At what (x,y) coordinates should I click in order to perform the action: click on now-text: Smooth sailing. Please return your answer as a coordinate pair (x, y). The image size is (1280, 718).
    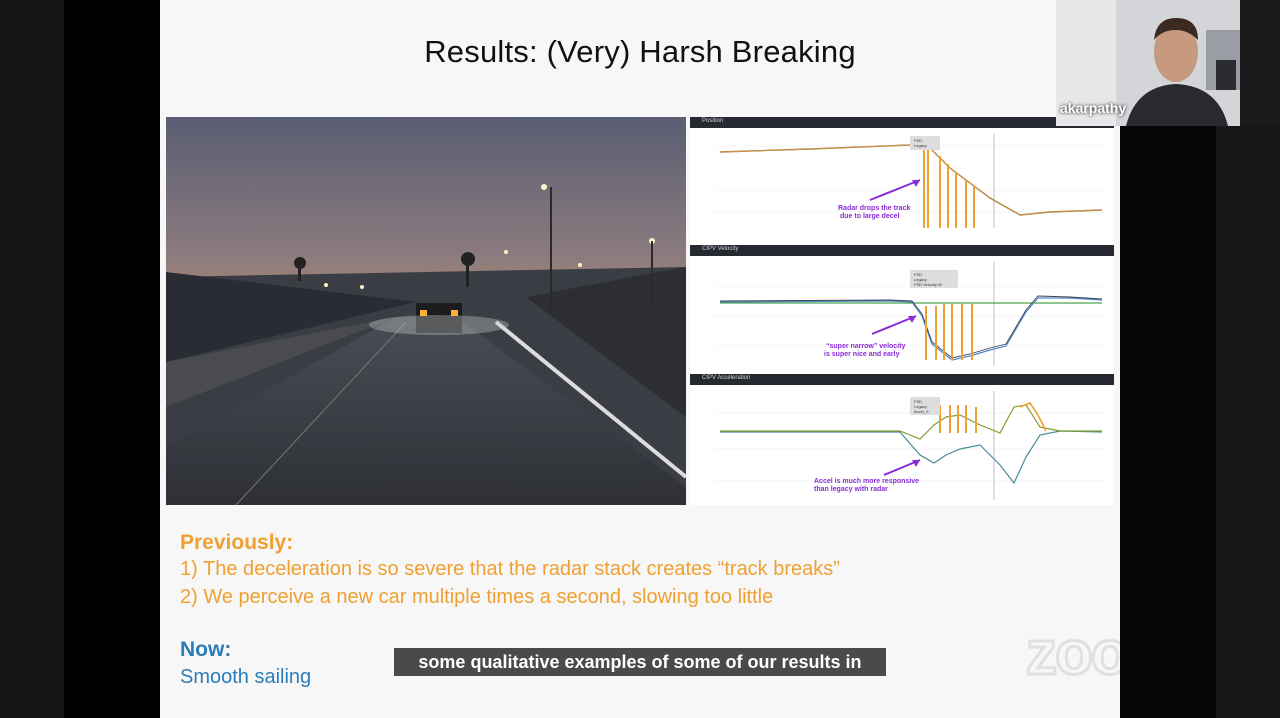
    Looking at the image, I should click on (246, 677).